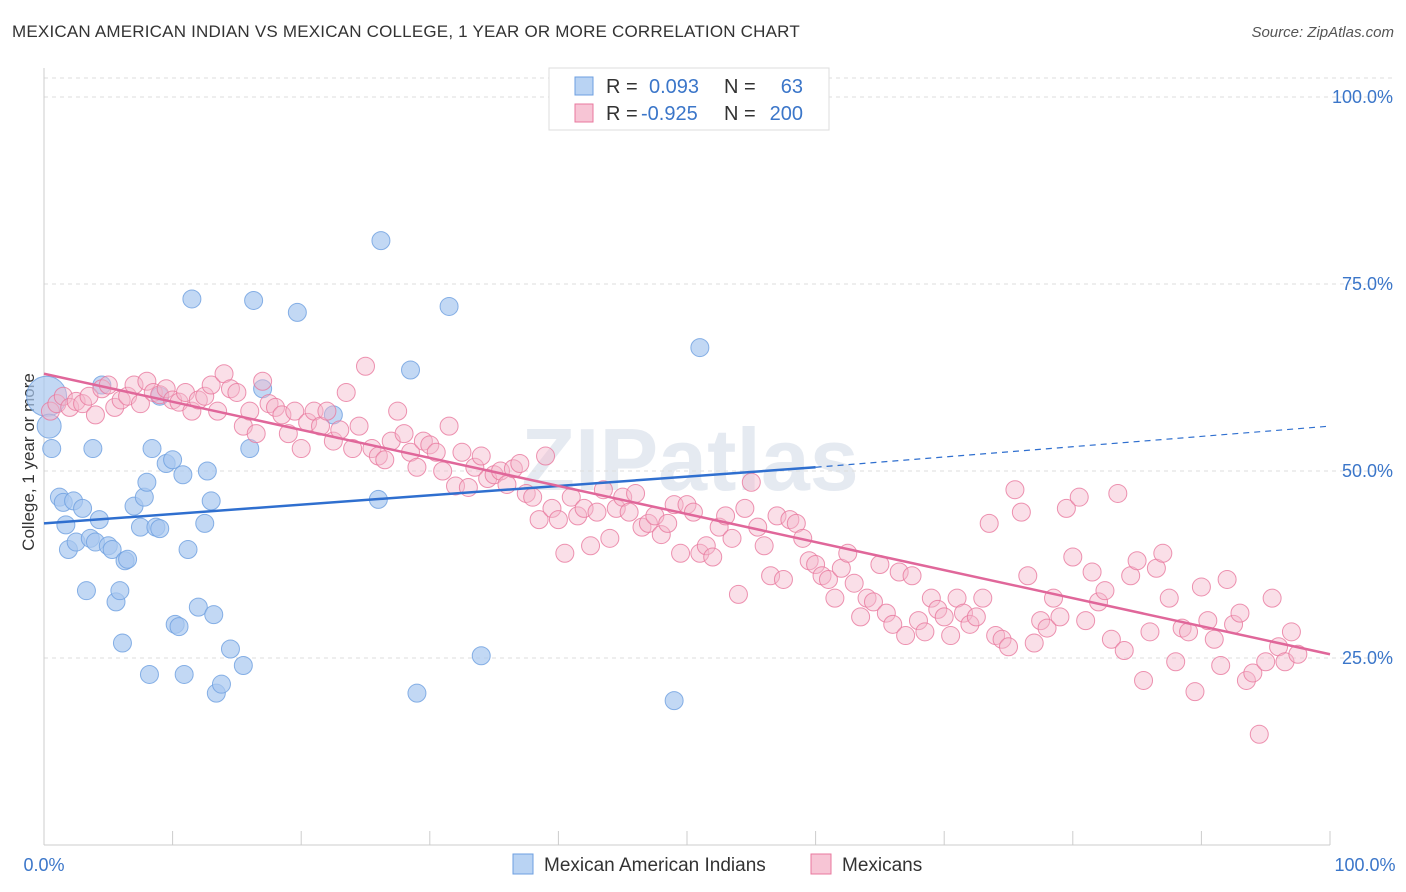 Image resolution: width=1406 pixels, height=892 pixels. What do you see at coordinates (689, 99) in the screenshot?
I see `correlation-legend: R = 0.093 N = 63 R = -0.925 N = 200` at bounding box center [689, 99].